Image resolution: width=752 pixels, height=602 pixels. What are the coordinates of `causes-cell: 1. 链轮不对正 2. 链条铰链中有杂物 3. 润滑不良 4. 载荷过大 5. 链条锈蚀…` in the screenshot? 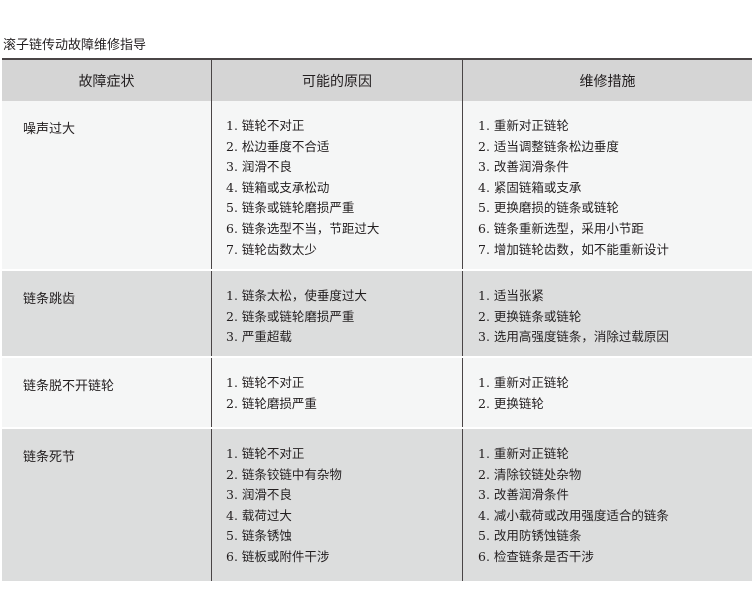 It's located at (336, 505).